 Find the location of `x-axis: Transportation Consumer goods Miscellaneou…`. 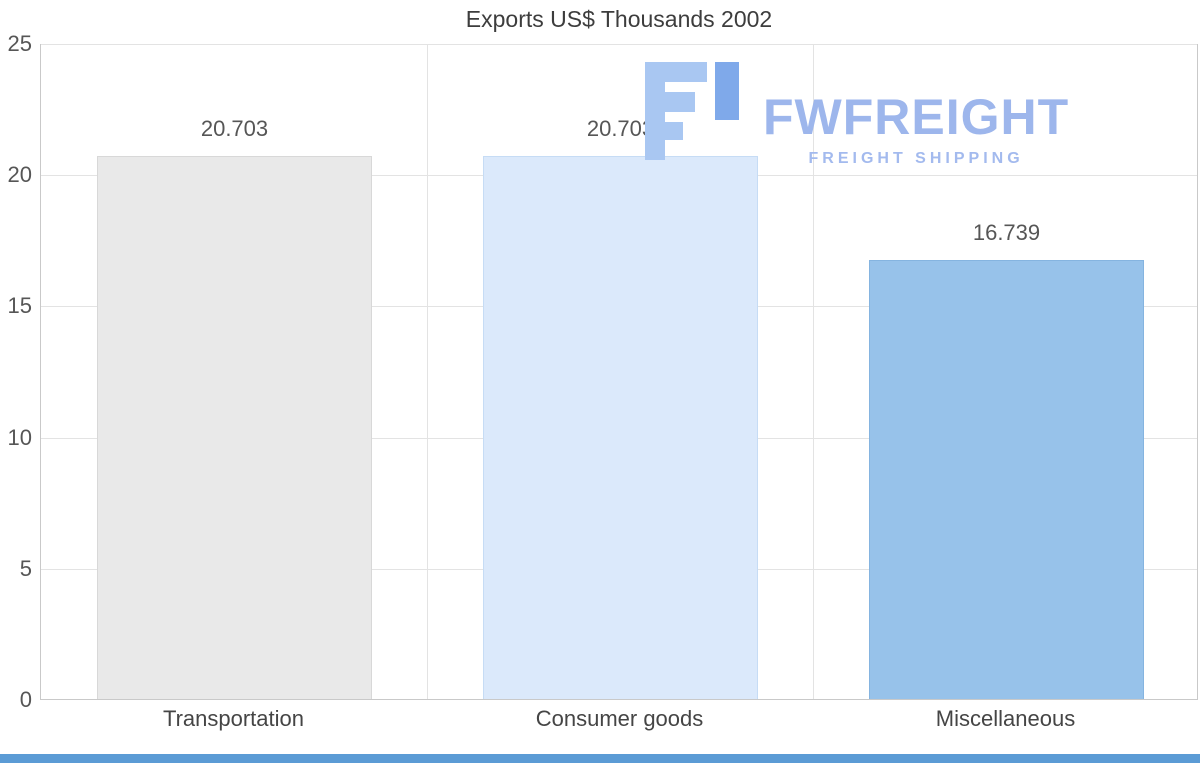

x-axis: Transportation Consumer goods Miscellaneou… is located at coordinates (619, 726).